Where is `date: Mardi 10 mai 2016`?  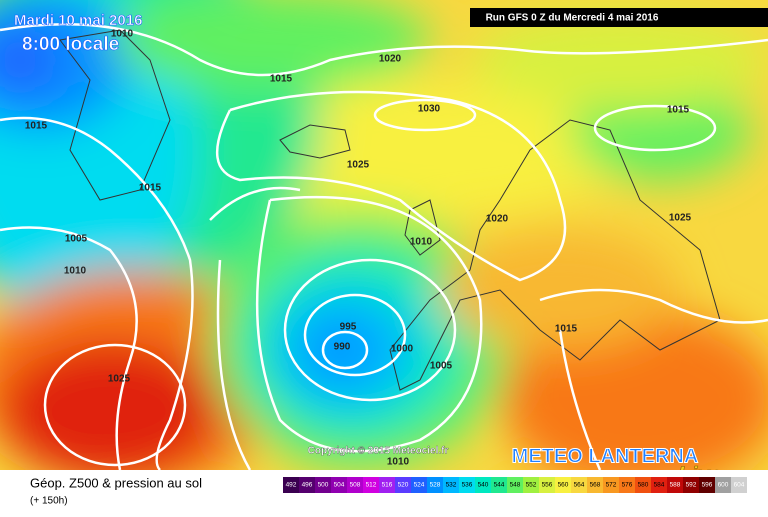
date: Mardi 10 mai 2016 is located at coordinates (78, 20).